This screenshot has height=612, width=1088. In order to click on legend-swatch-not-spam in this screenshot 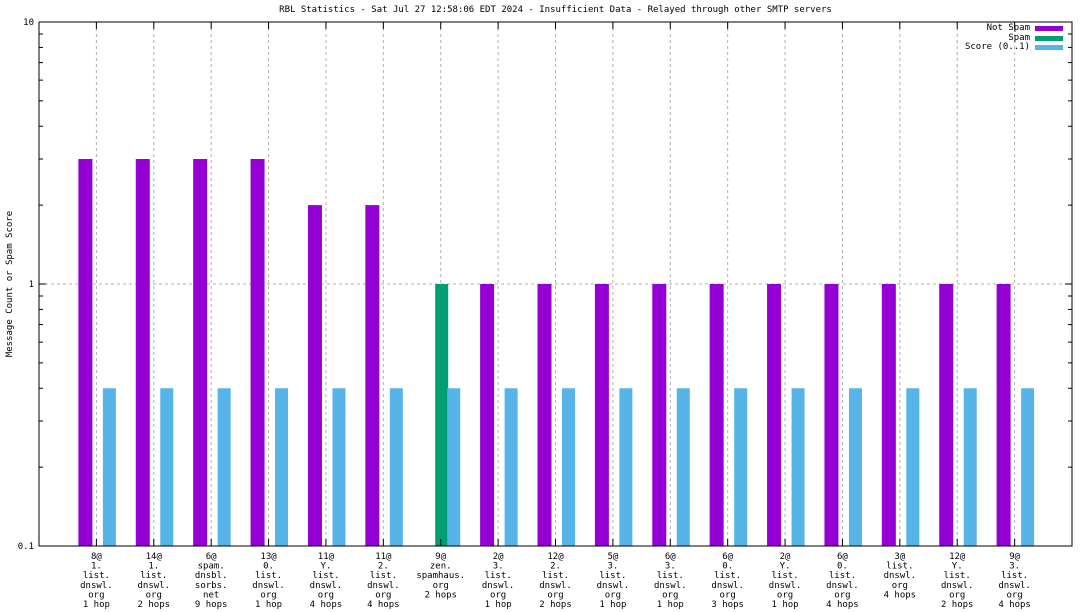, I will do `click(1049, 29)`.